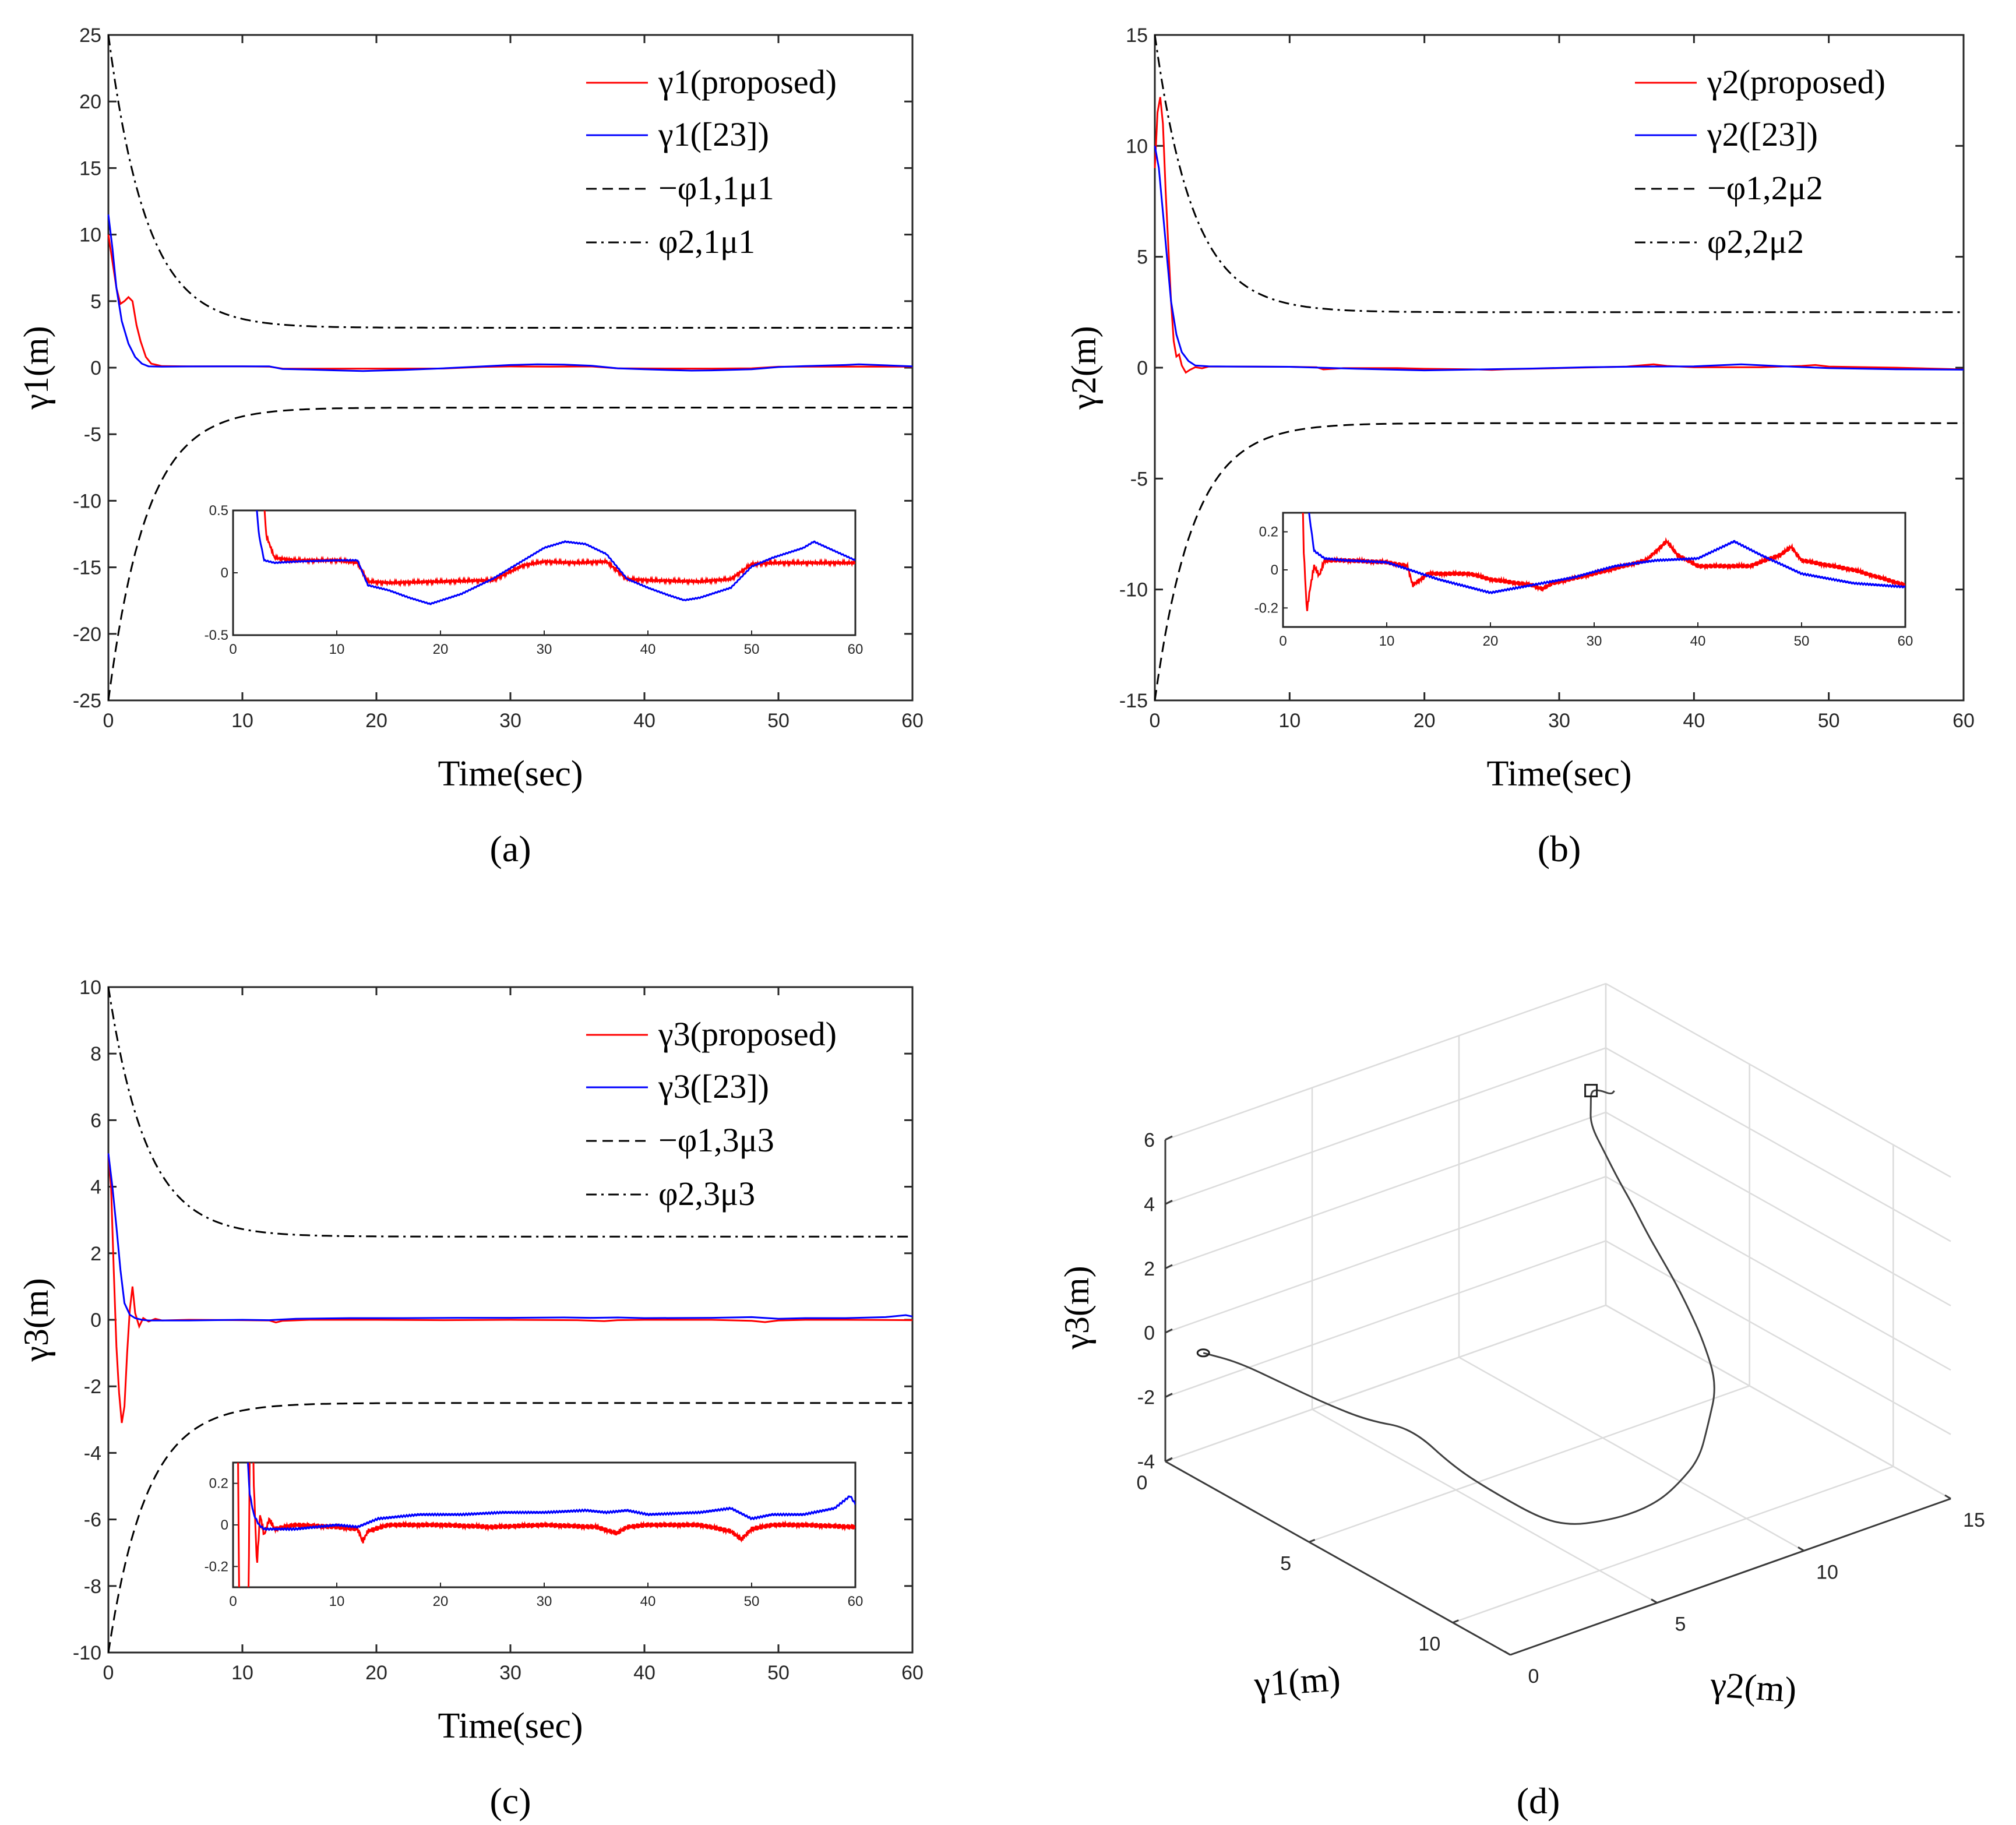 The width and height of the screenshot is (2016, 1825). Describe the element at coordinates (1425, 721) in the screenshot. I see `x-tick-label-b: 20` at that location.